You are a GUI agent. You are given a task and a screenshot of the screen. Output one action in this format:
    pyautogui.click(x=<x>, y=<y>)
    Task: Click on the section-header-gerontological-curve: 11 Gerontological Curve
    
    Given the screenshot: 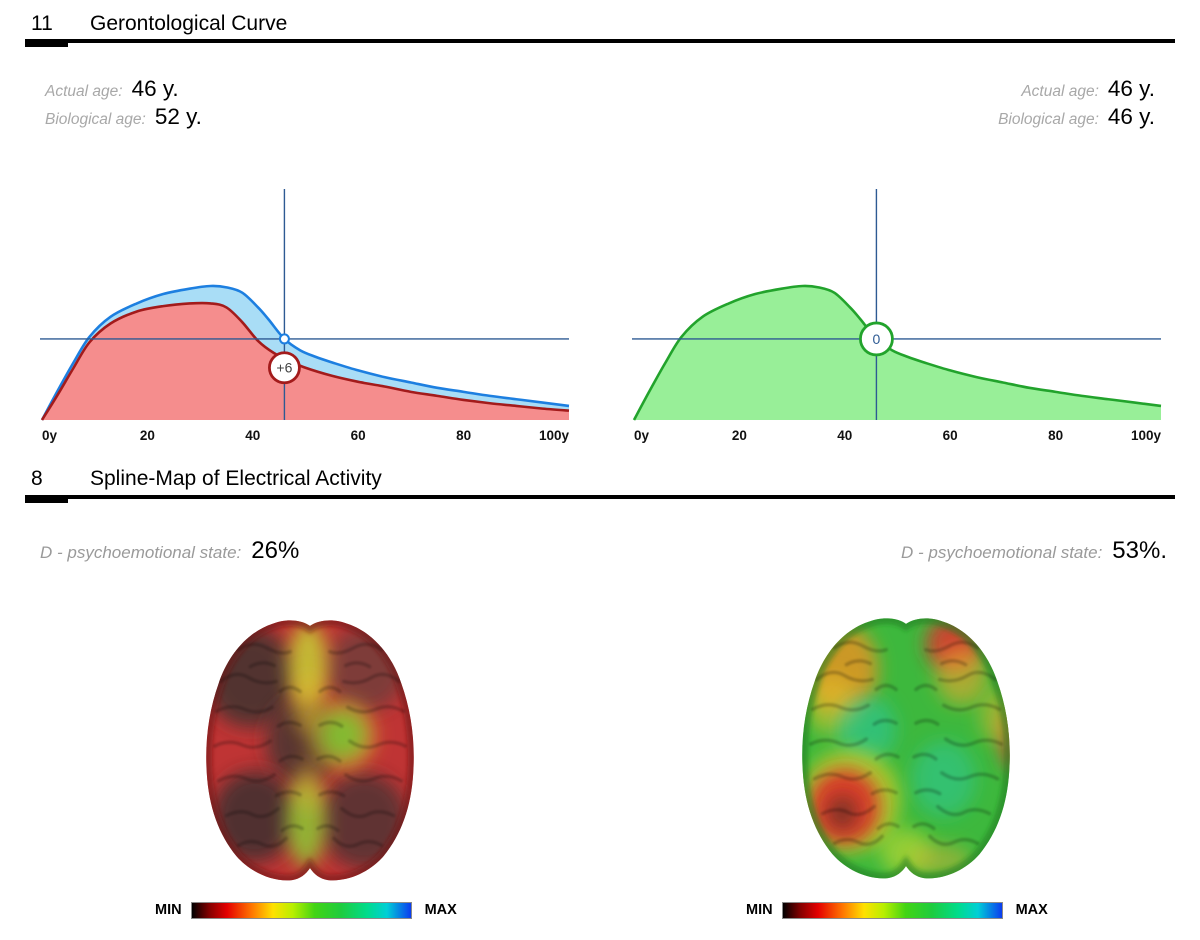 What is the action you would take?
    pyautogui.click(x=600, y=26)
    